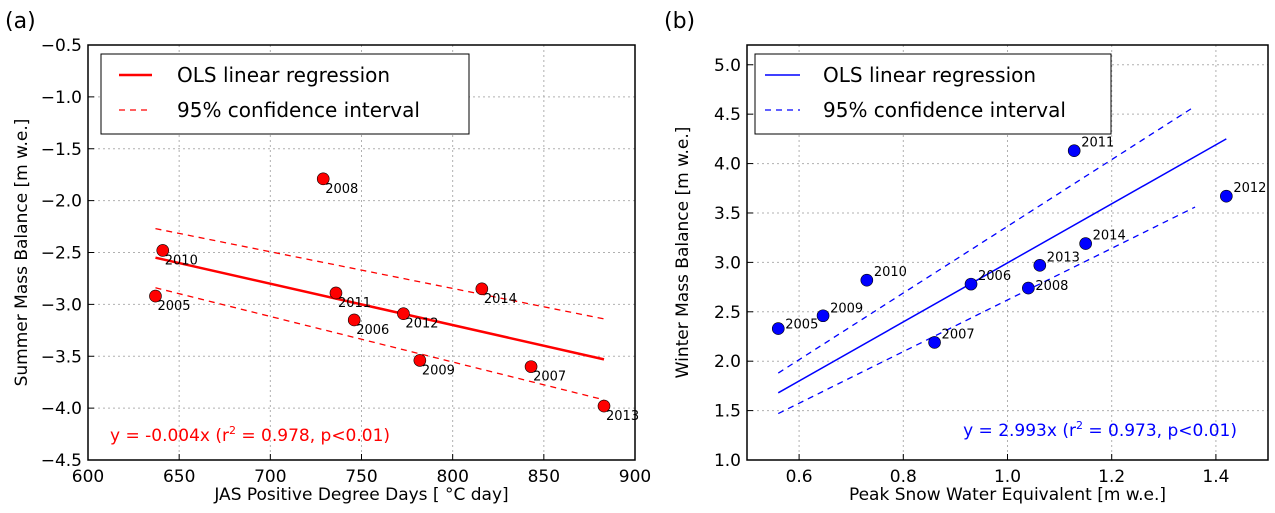  Describe the element at coordinates (452, 477) in the screenshot. I see `x-tick-label: 800` at that location.